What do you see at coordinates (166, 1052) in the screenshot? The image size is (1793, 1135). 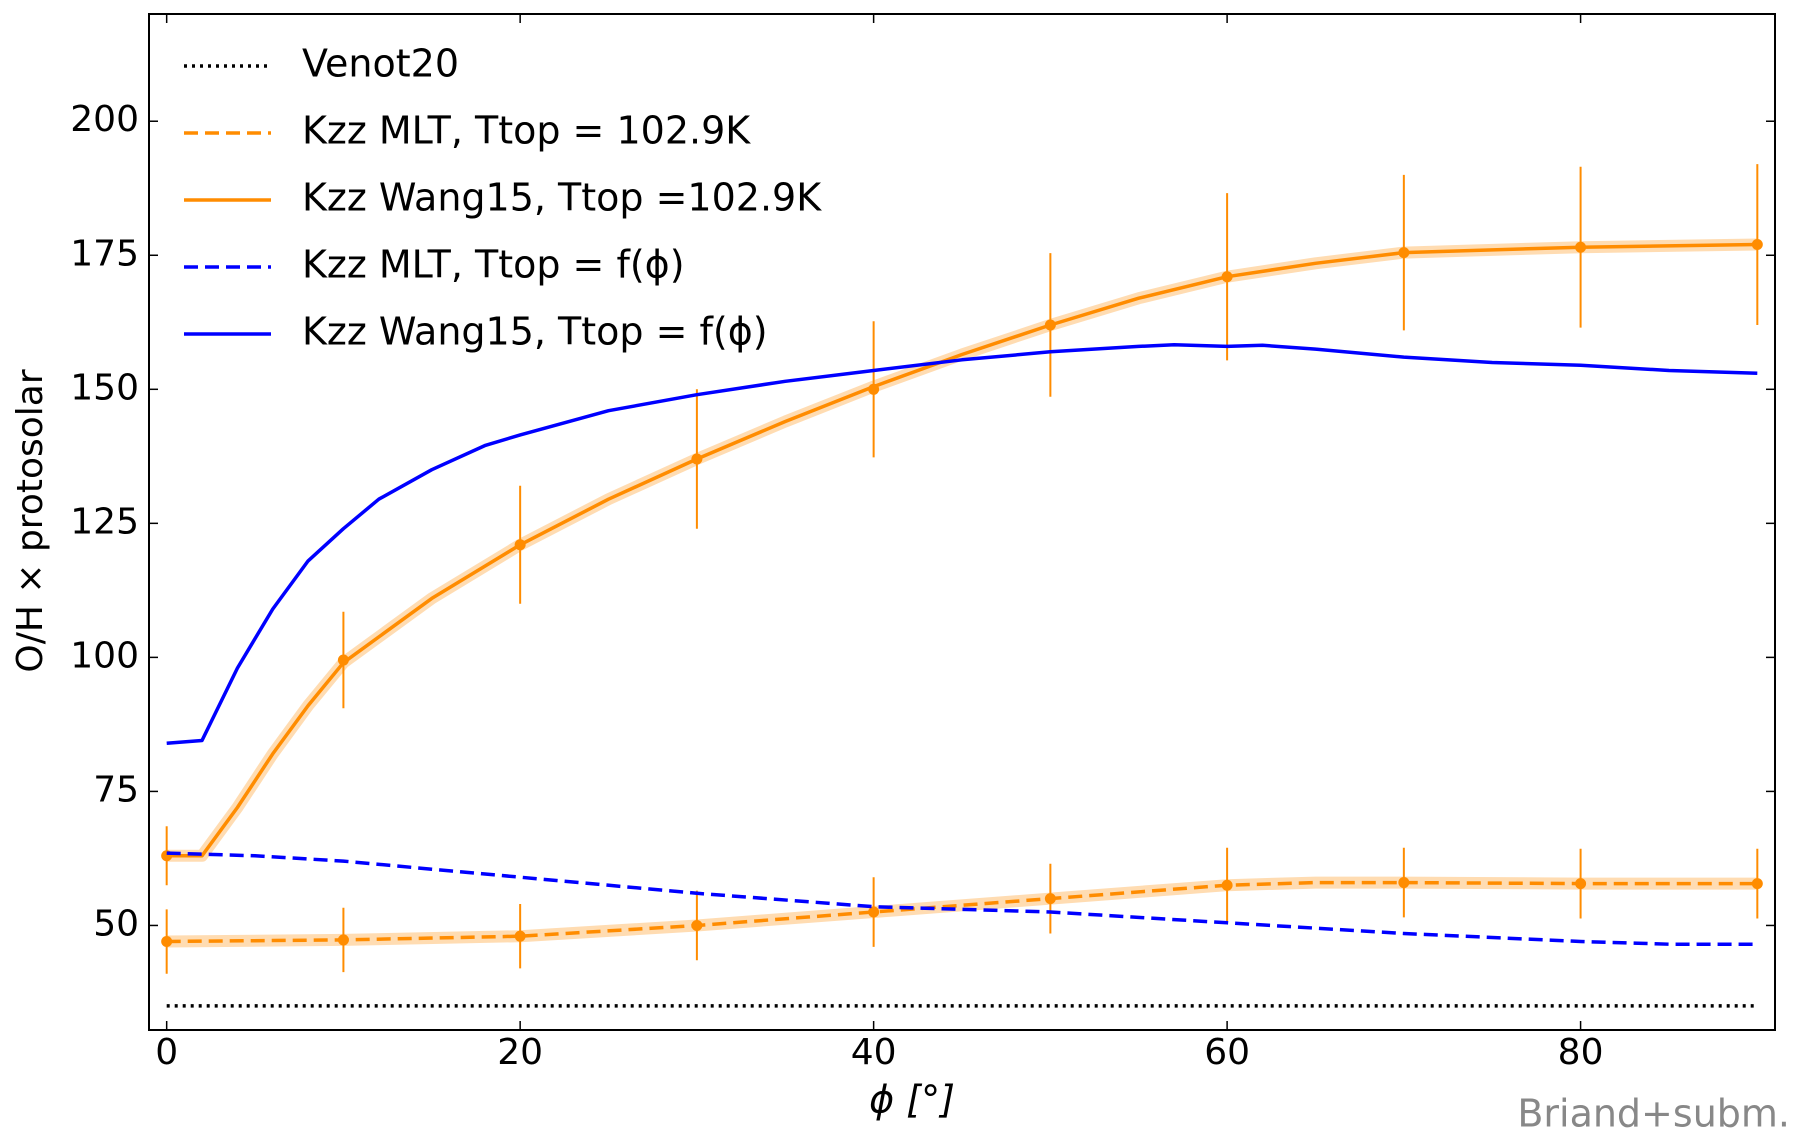 I see `x-tick-label: 0` at bounding box center [166, 1052].